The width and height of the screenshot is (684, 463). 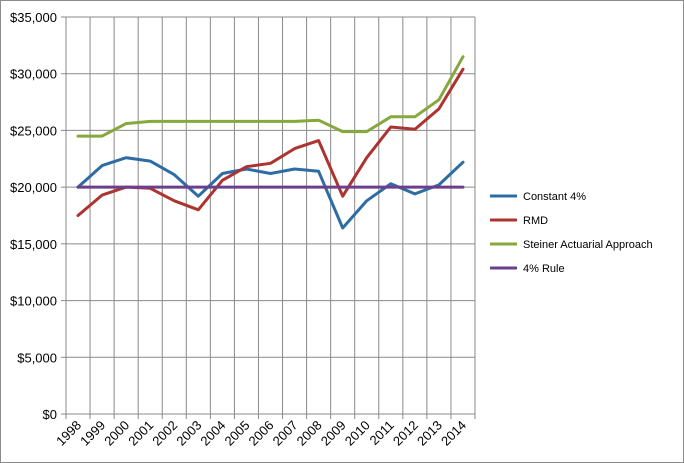 I want to click on x-tick-label: 2012, so click(x=405, y=433).